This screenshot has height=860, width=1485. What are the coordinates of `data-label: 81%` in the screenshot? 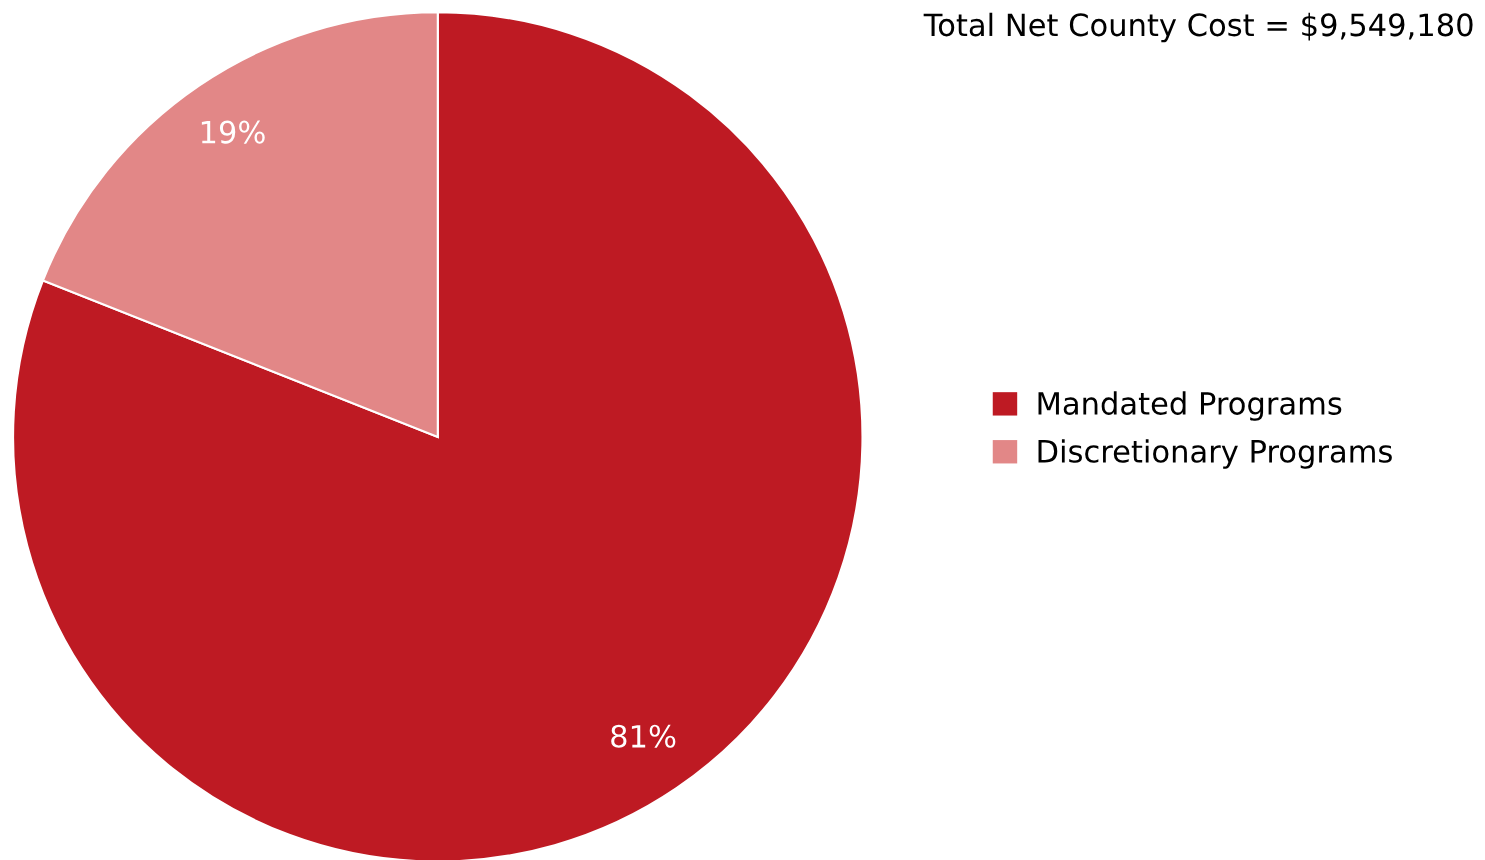 It's located at (643, 736).